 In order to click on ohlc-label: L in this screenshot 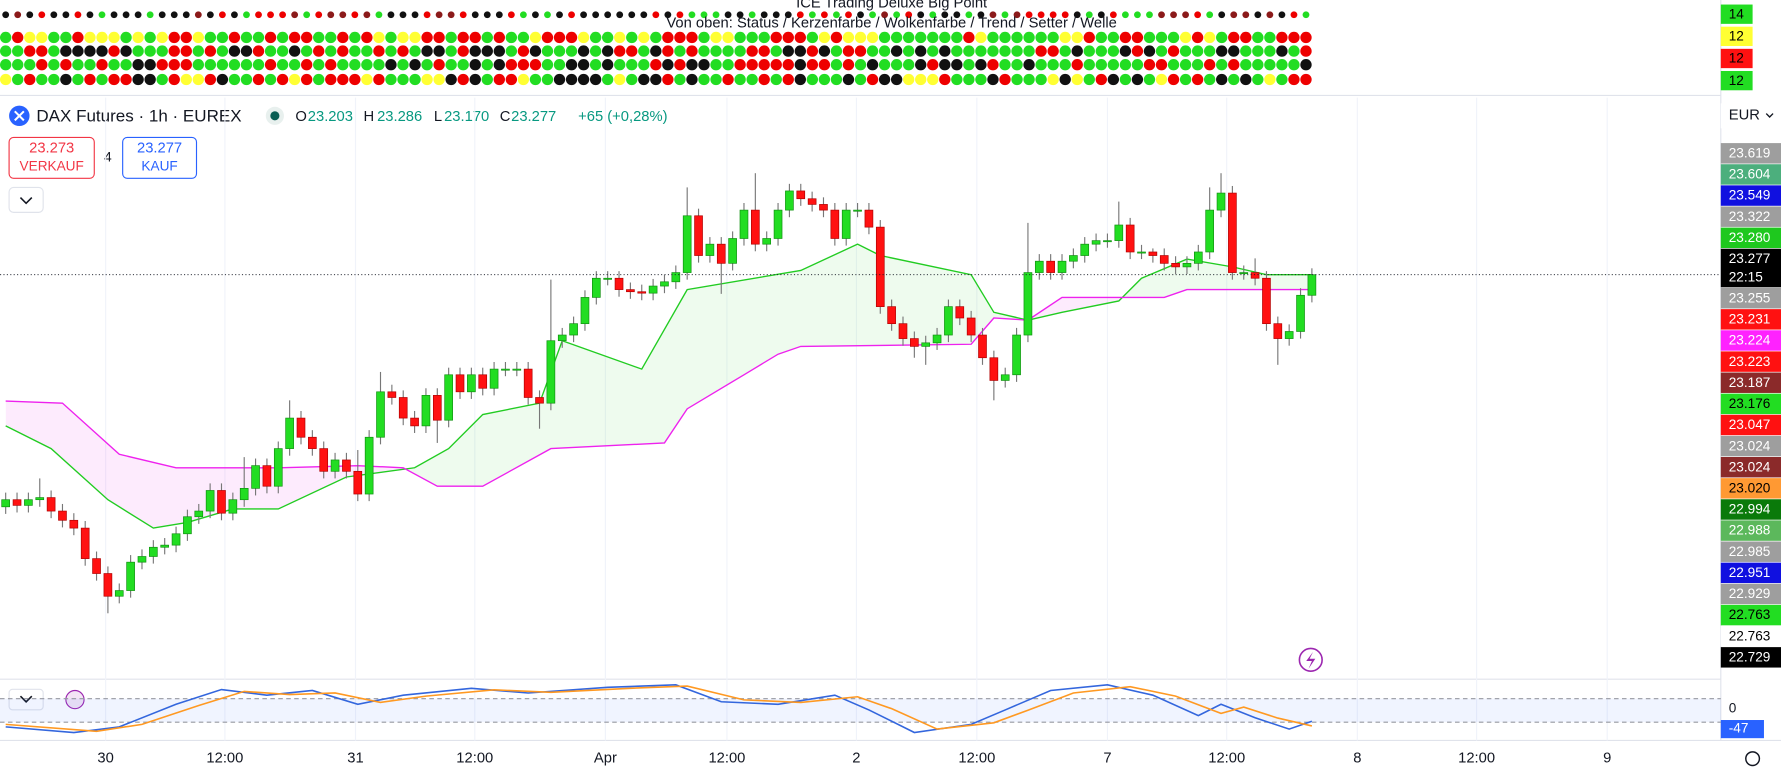, I will do `click(438, 117)`.